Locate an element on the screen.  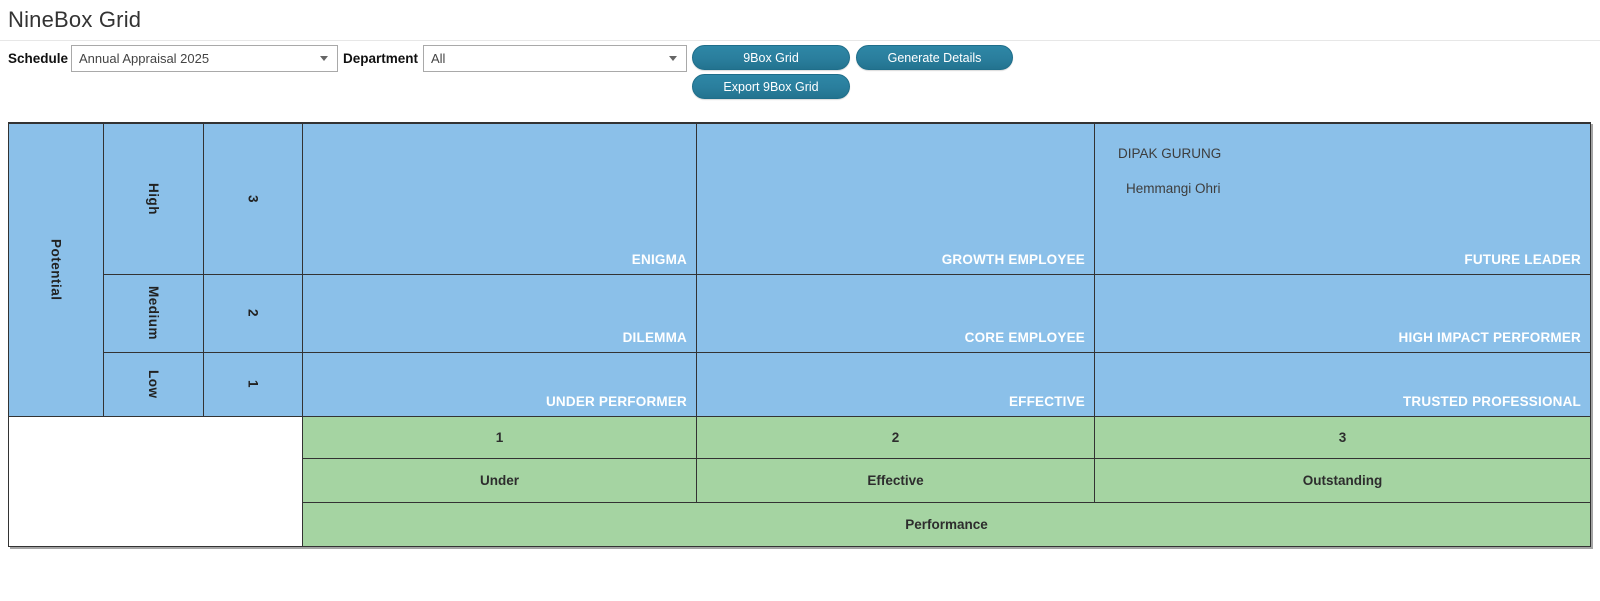
box-cell-label: ENIGMA is located at coordinates (659, 259).